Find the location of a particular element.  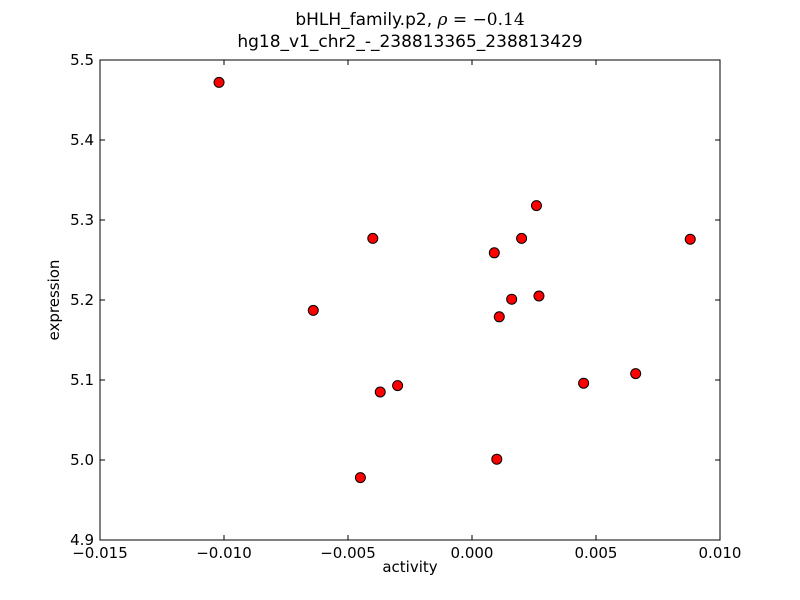

y-tick-label: 4.9 is located at coordinates (82, 540).